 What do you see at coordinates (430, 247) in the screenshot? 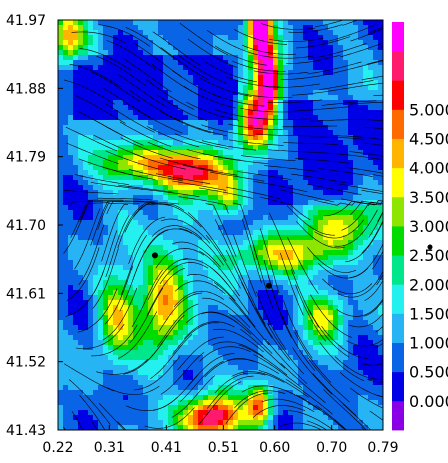
I see `edge-dot` at bounding box center [430, 247].